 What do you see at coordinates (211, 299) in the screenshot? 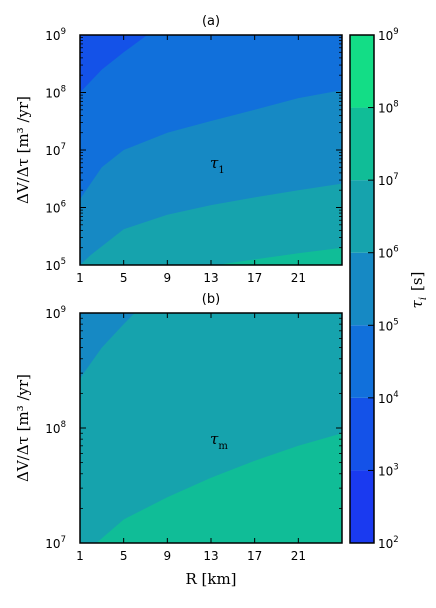
I see `panel-b-title: (b)` at bounding box center [211, 299].